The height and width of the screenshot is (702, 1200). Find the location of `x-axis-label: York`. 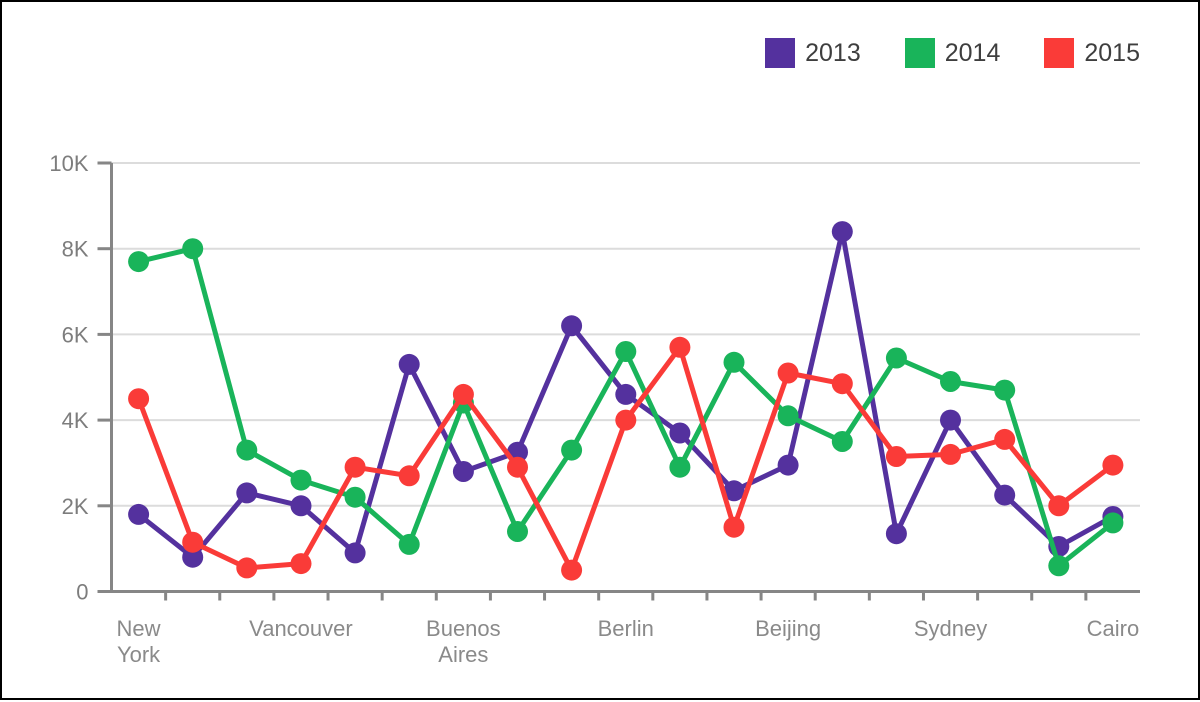

x-axis-label: York is located at coordinates (139, 654).